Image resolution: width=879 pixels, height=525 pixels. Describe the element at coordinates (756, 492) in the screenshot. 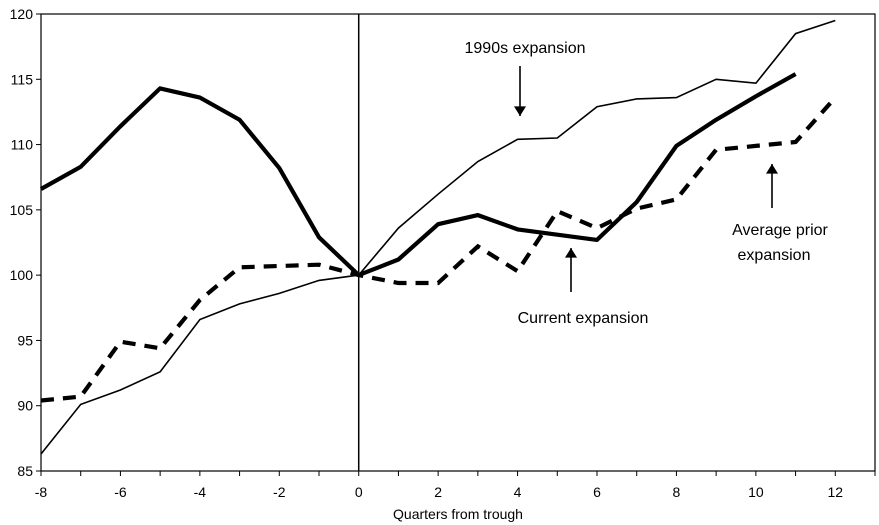

I see `x-tick-label: 10` at that location.